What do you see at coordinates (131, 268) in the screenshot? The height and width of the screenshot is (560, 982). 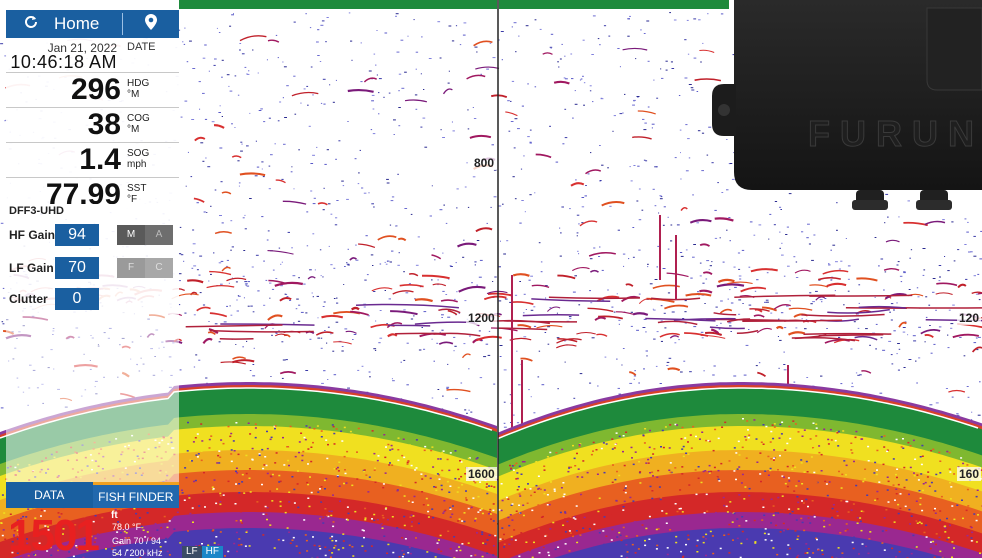 I see `mode-f: F` at bounding box center [131, 268].